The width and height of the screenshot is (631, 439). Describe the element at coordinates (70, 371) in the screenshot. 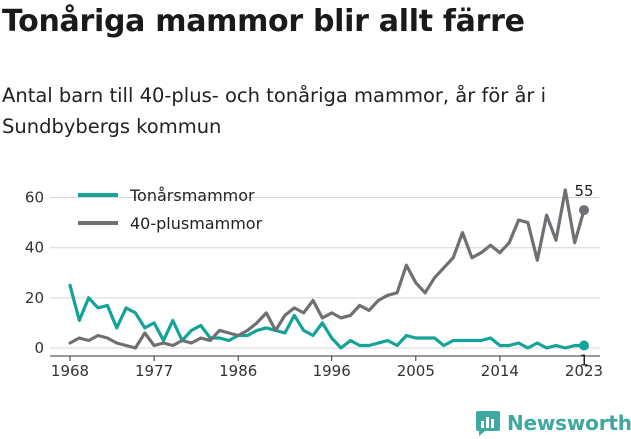

I see `x-tick-label: 1968` at that location.